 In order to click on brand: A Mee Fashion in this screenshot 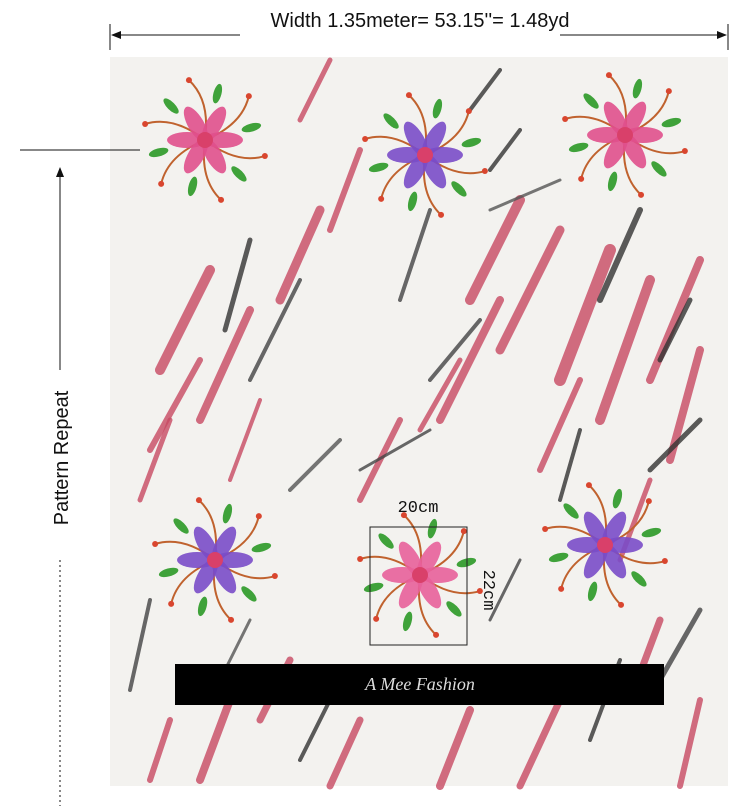, I will do `click(419, 684)`.